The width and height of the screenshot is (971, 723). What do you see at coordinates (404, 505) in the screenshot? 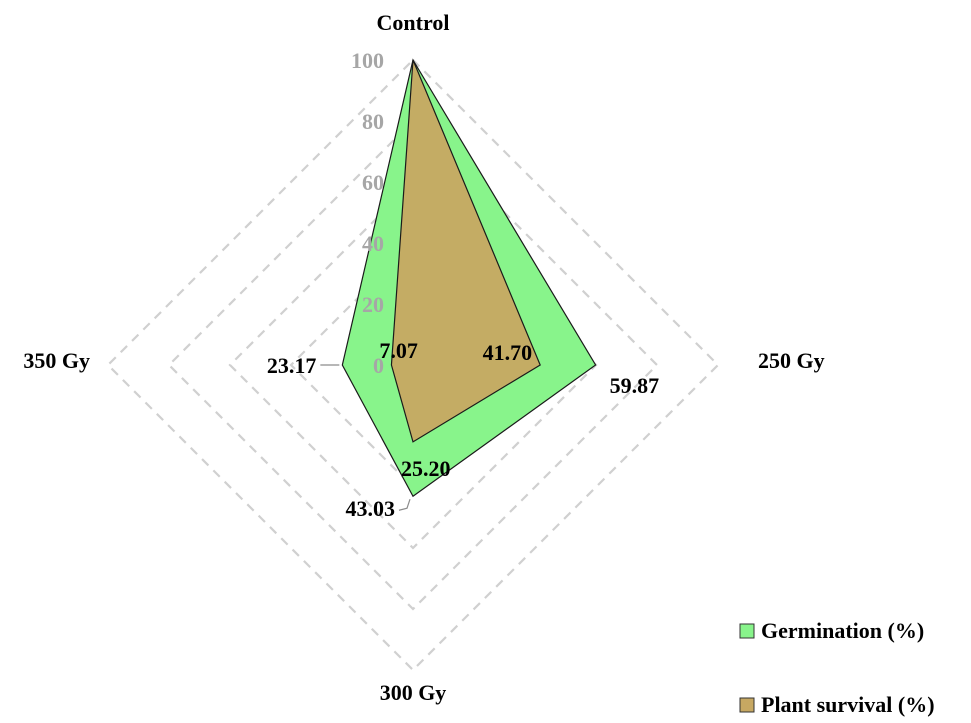
I see `leader-line-germination-300gy` at bounding box center [404, 505].